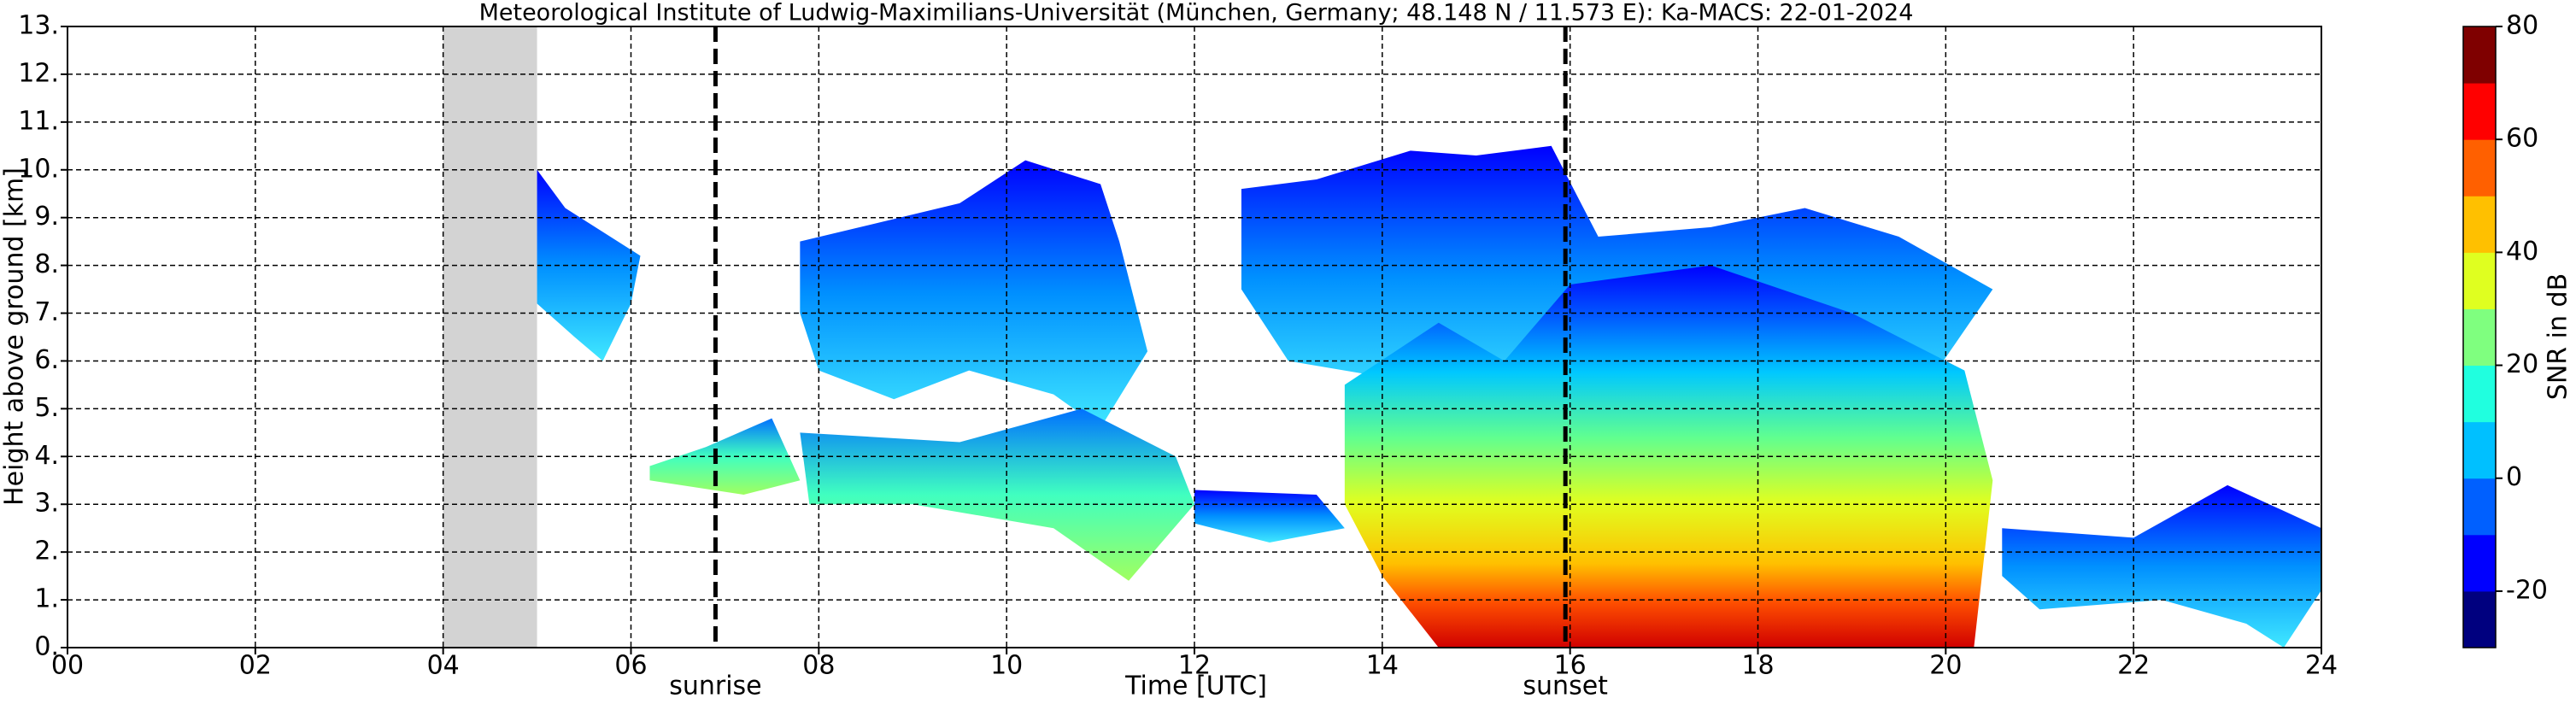  What do you see at coordinates (2522, 252) in the screenshot?
I see `colorbar-tick-label: 40` at bounding box center [2522, 252].